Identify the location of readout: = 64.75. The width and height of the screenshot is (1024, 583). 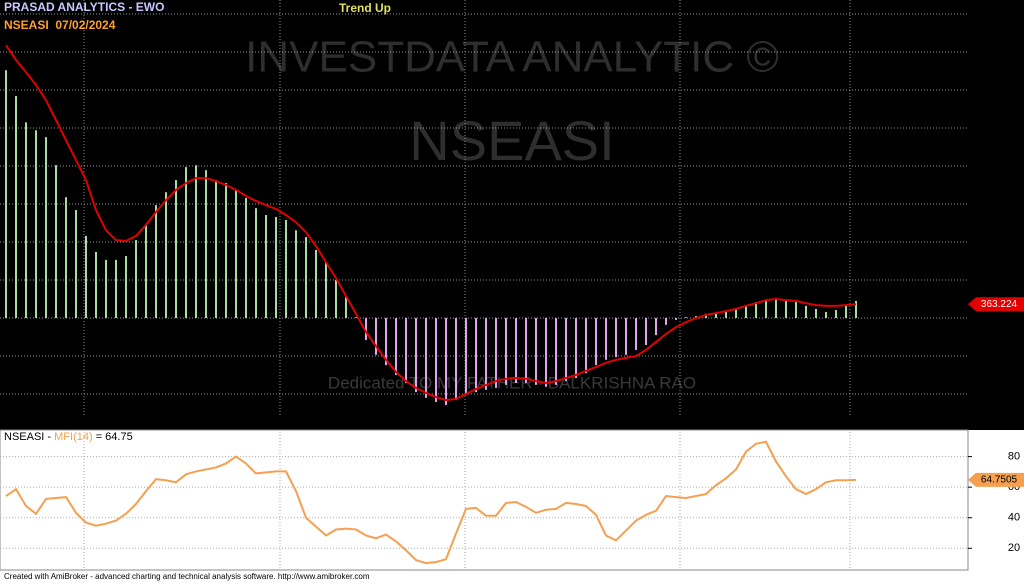
(114, 437).